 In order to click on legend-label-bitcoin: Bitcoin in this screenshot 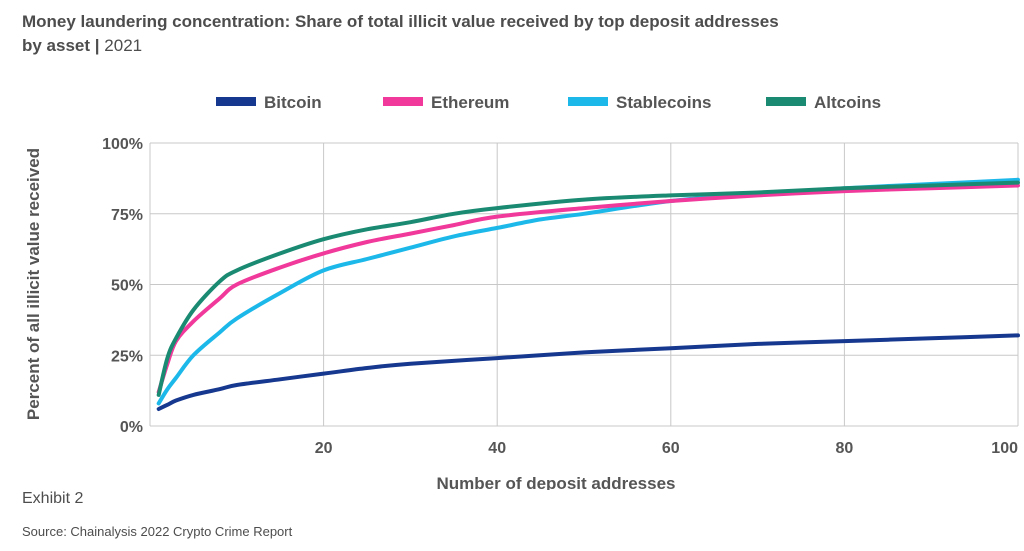, I will do `click(293, 102)`.